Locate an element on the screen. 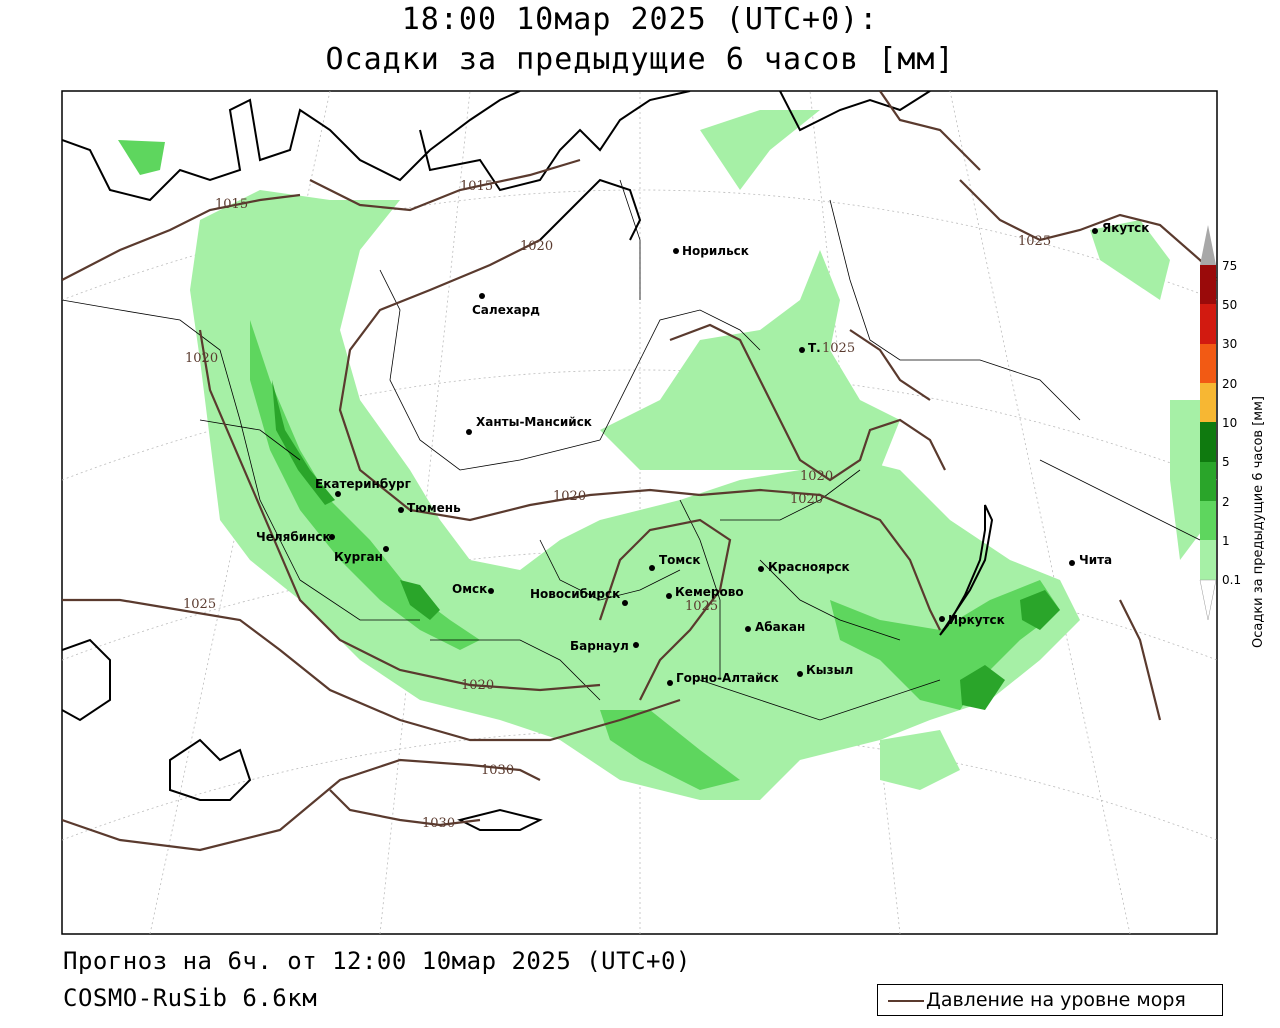 The image size is (1280, 1028). colorbar-tick: 20 is located at coordinates (1229, 384).